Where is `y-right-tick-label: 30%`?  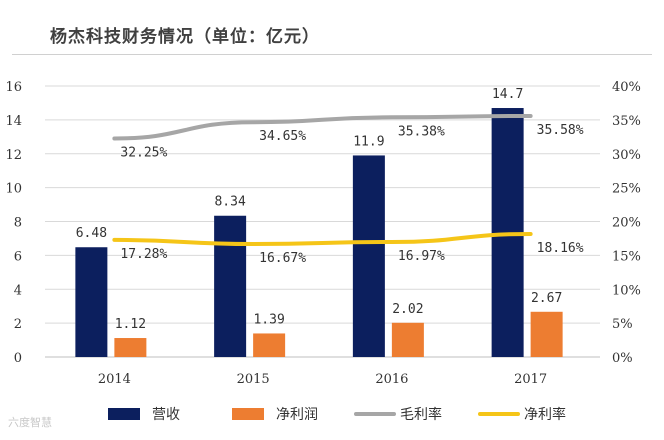 y-right-tick-label: 30% is located at coordinates (626, 155).